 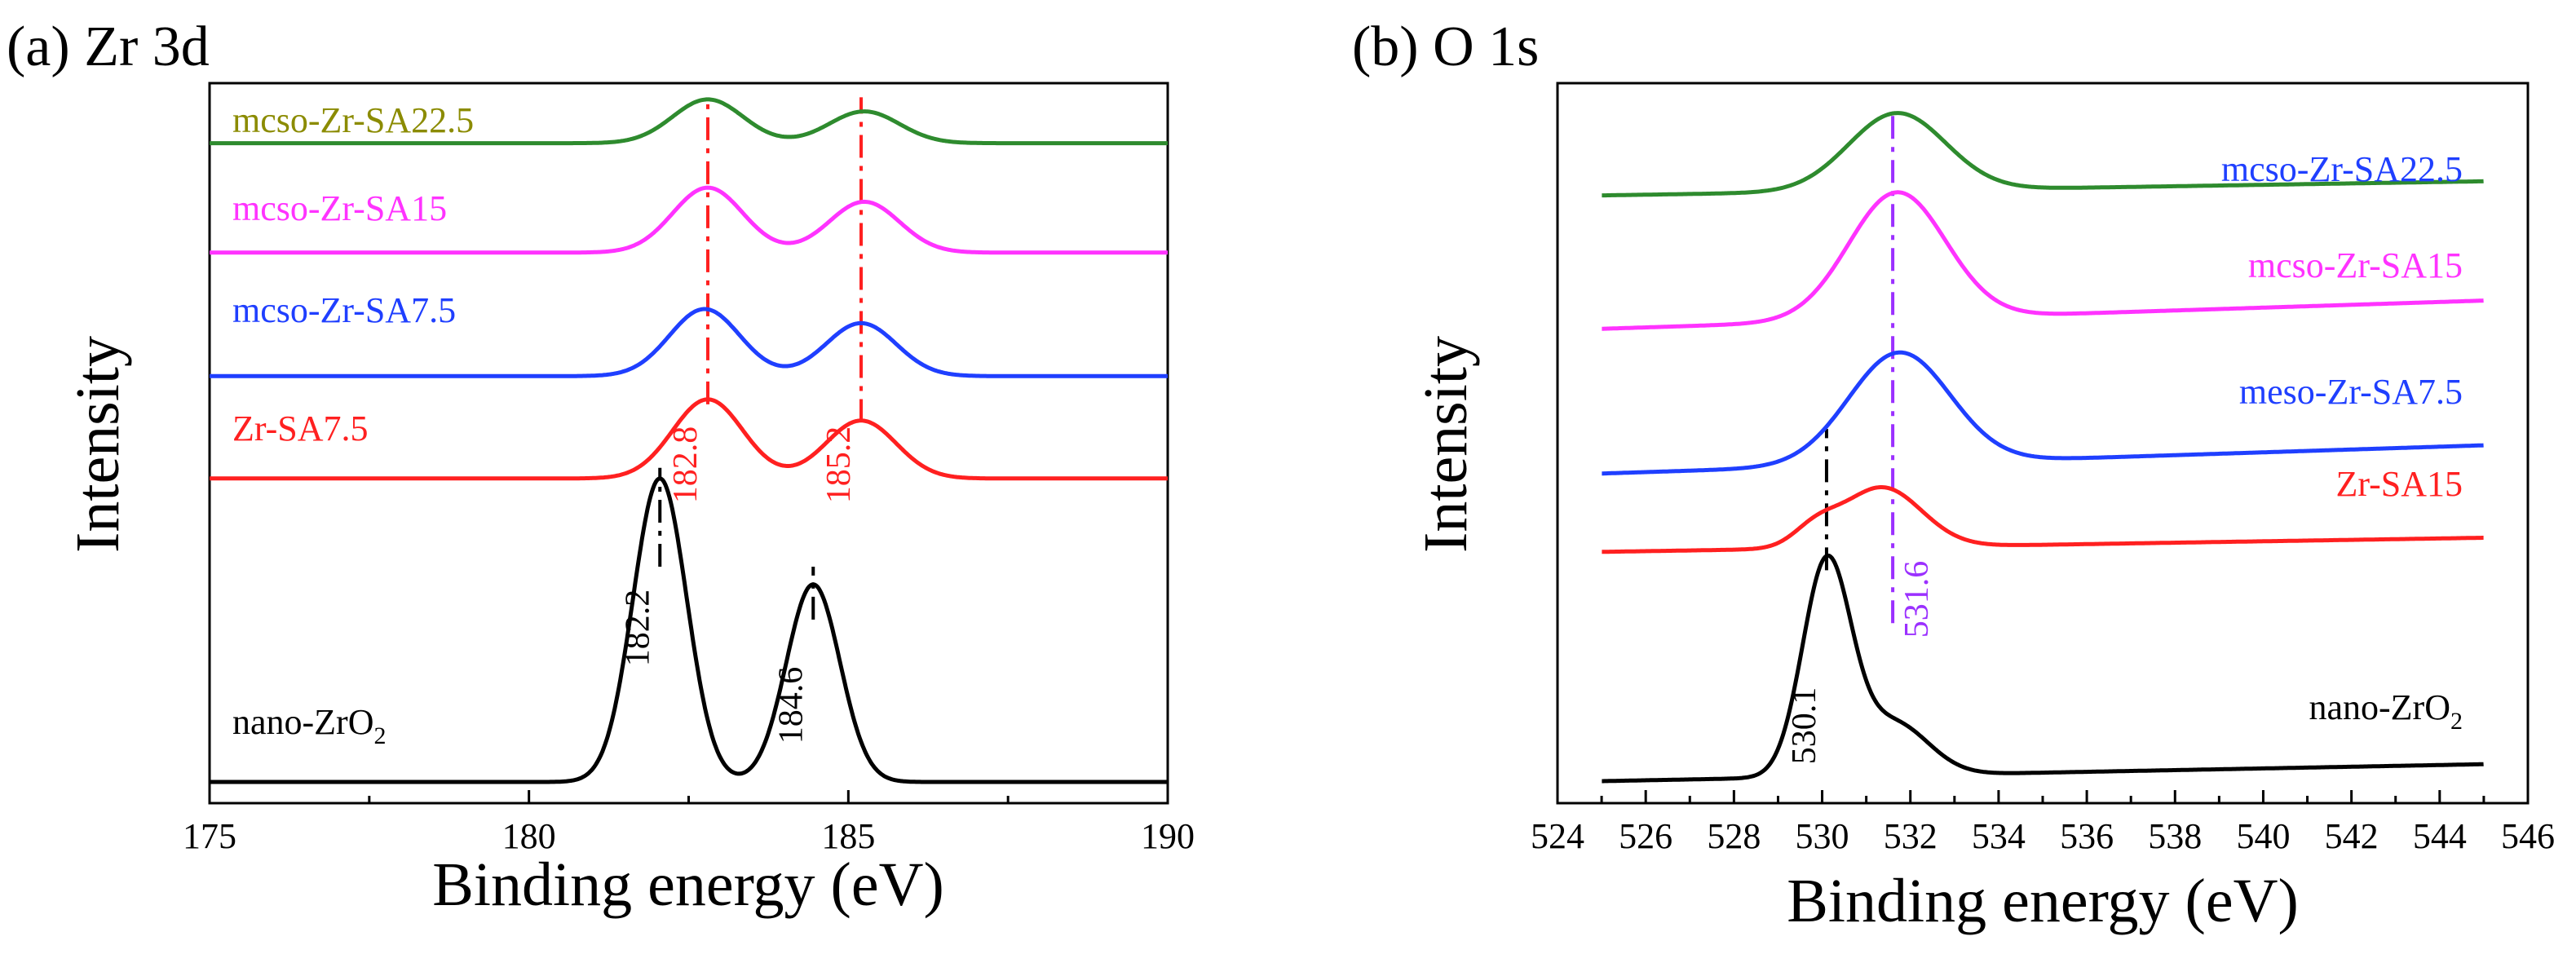 What do you see at coordinates (2399, 484) in the screenshot?
I see `series-label-zr-sa15: Zr-SA15` at bounding box center [2399, 484].